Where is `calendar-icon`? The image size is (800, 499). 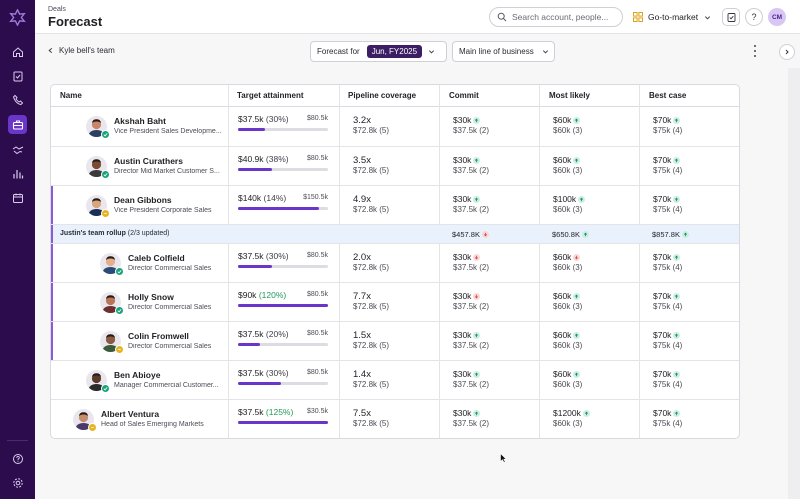 calendar-icon is located at coordinates (17, 197).